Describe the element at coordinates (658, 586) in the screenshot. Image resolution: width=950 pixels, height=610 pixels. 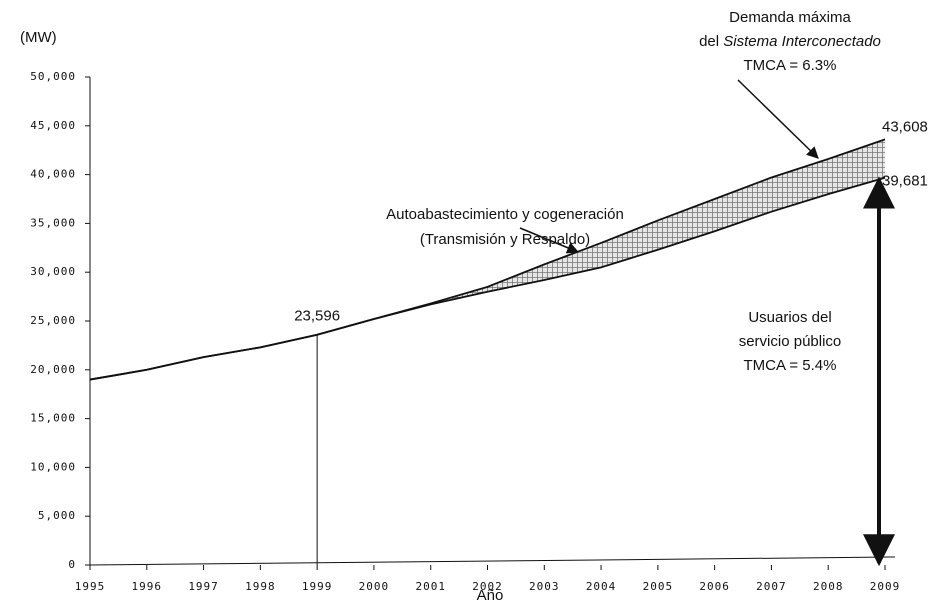
I see `x-tick-label: 2005` at that location.